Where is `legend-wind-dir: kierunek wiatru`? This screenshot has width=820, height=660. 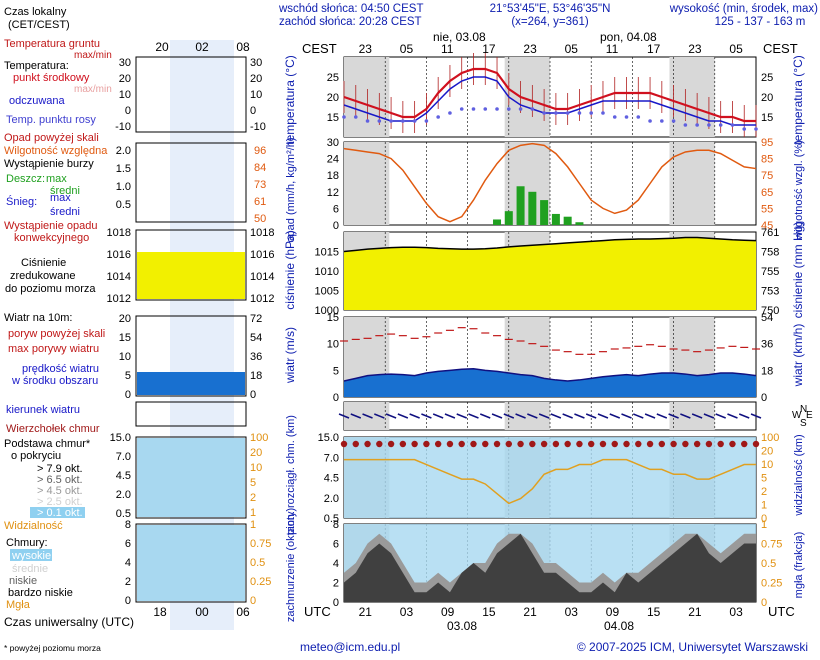
legend-wind-dir: kierunek wiatru is located at coordinates (43, 410).